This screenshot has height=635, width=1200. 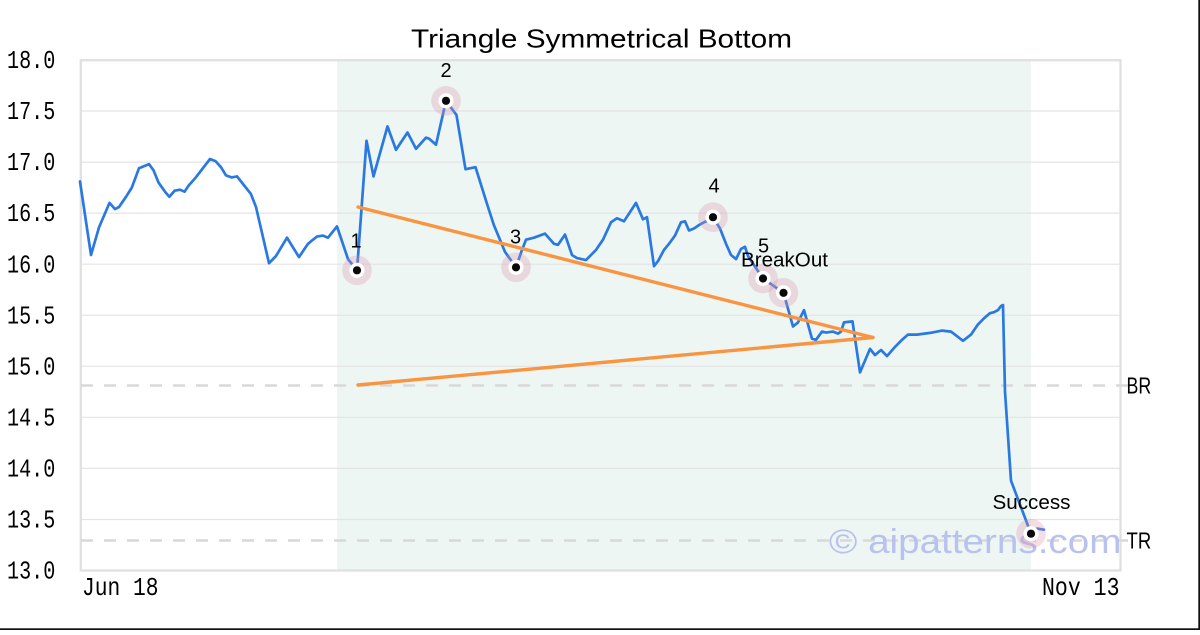 What do you see at coordinates (31, 418) in the screenshot?
I see `svg-text: 14.5` at bounding box center [31, 418].